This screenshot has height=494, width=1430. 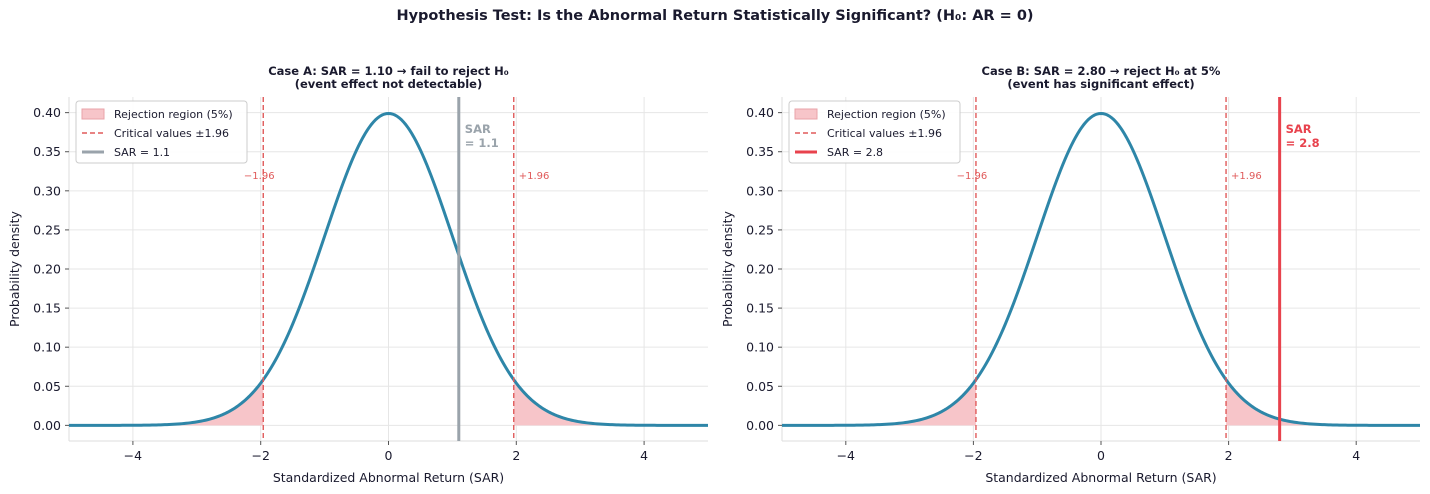 I want to click on sar-annotation: = 2.8, so click(x=1303, y=143).